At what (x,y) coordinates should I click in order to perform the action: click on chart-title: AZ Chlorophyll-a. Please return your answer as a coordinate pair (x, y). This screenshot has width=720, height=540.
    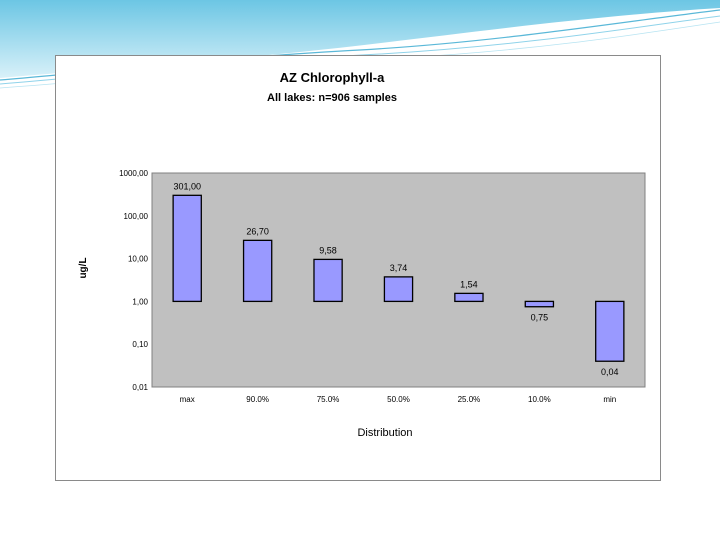
    Looking at the image, I should click on (332, 77).